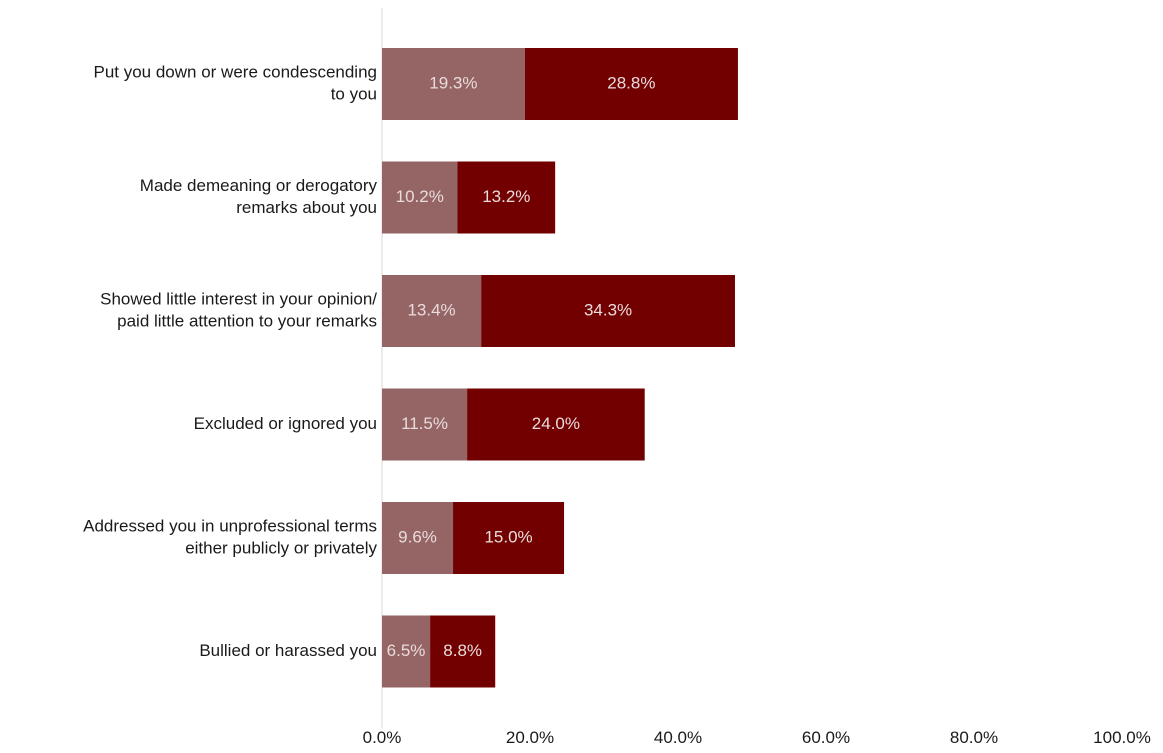 This screenshot has width=1163, height=753. I want to click on category-label: paid little attention to your remarks, so click(247, 320).